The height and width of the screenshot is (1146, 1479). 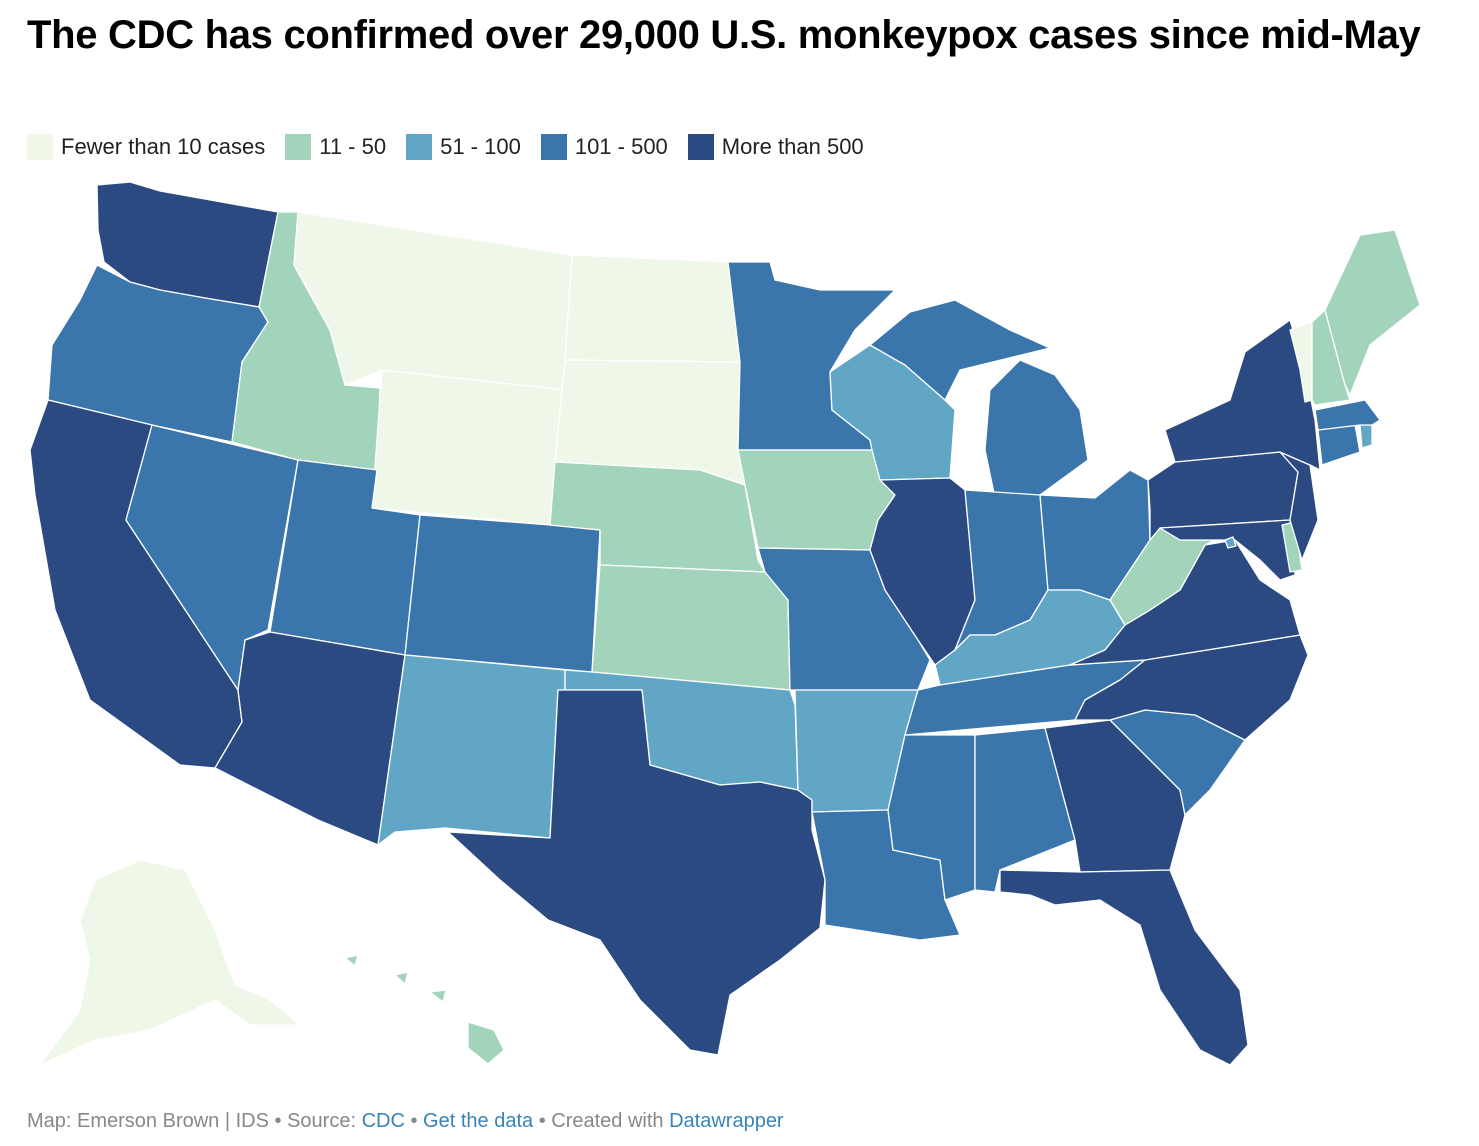 What do you see at coordinates (315, 1121) in the screenshot?
I see `source-prefix: • Source:` at bounding box center [315, 1121].